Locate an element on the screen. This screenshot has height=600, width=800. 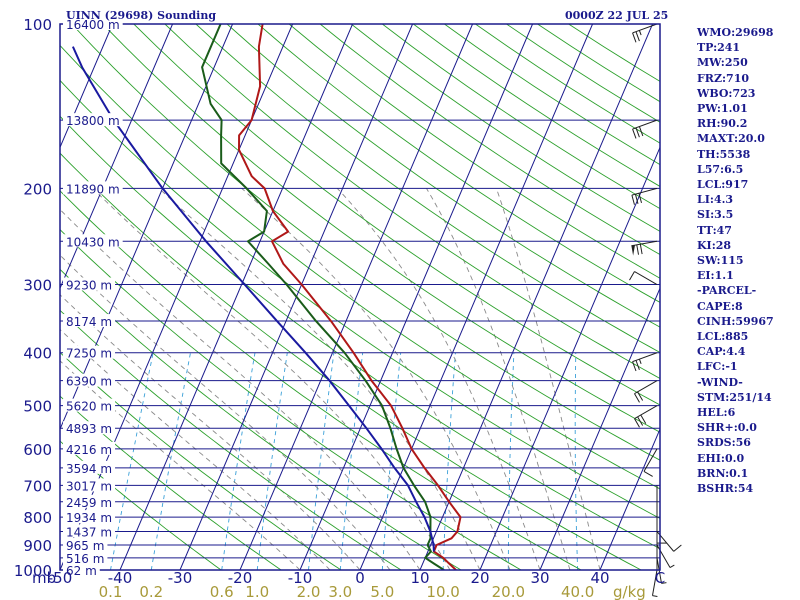
wind-barb-flag is located at coordinates (633, 250).